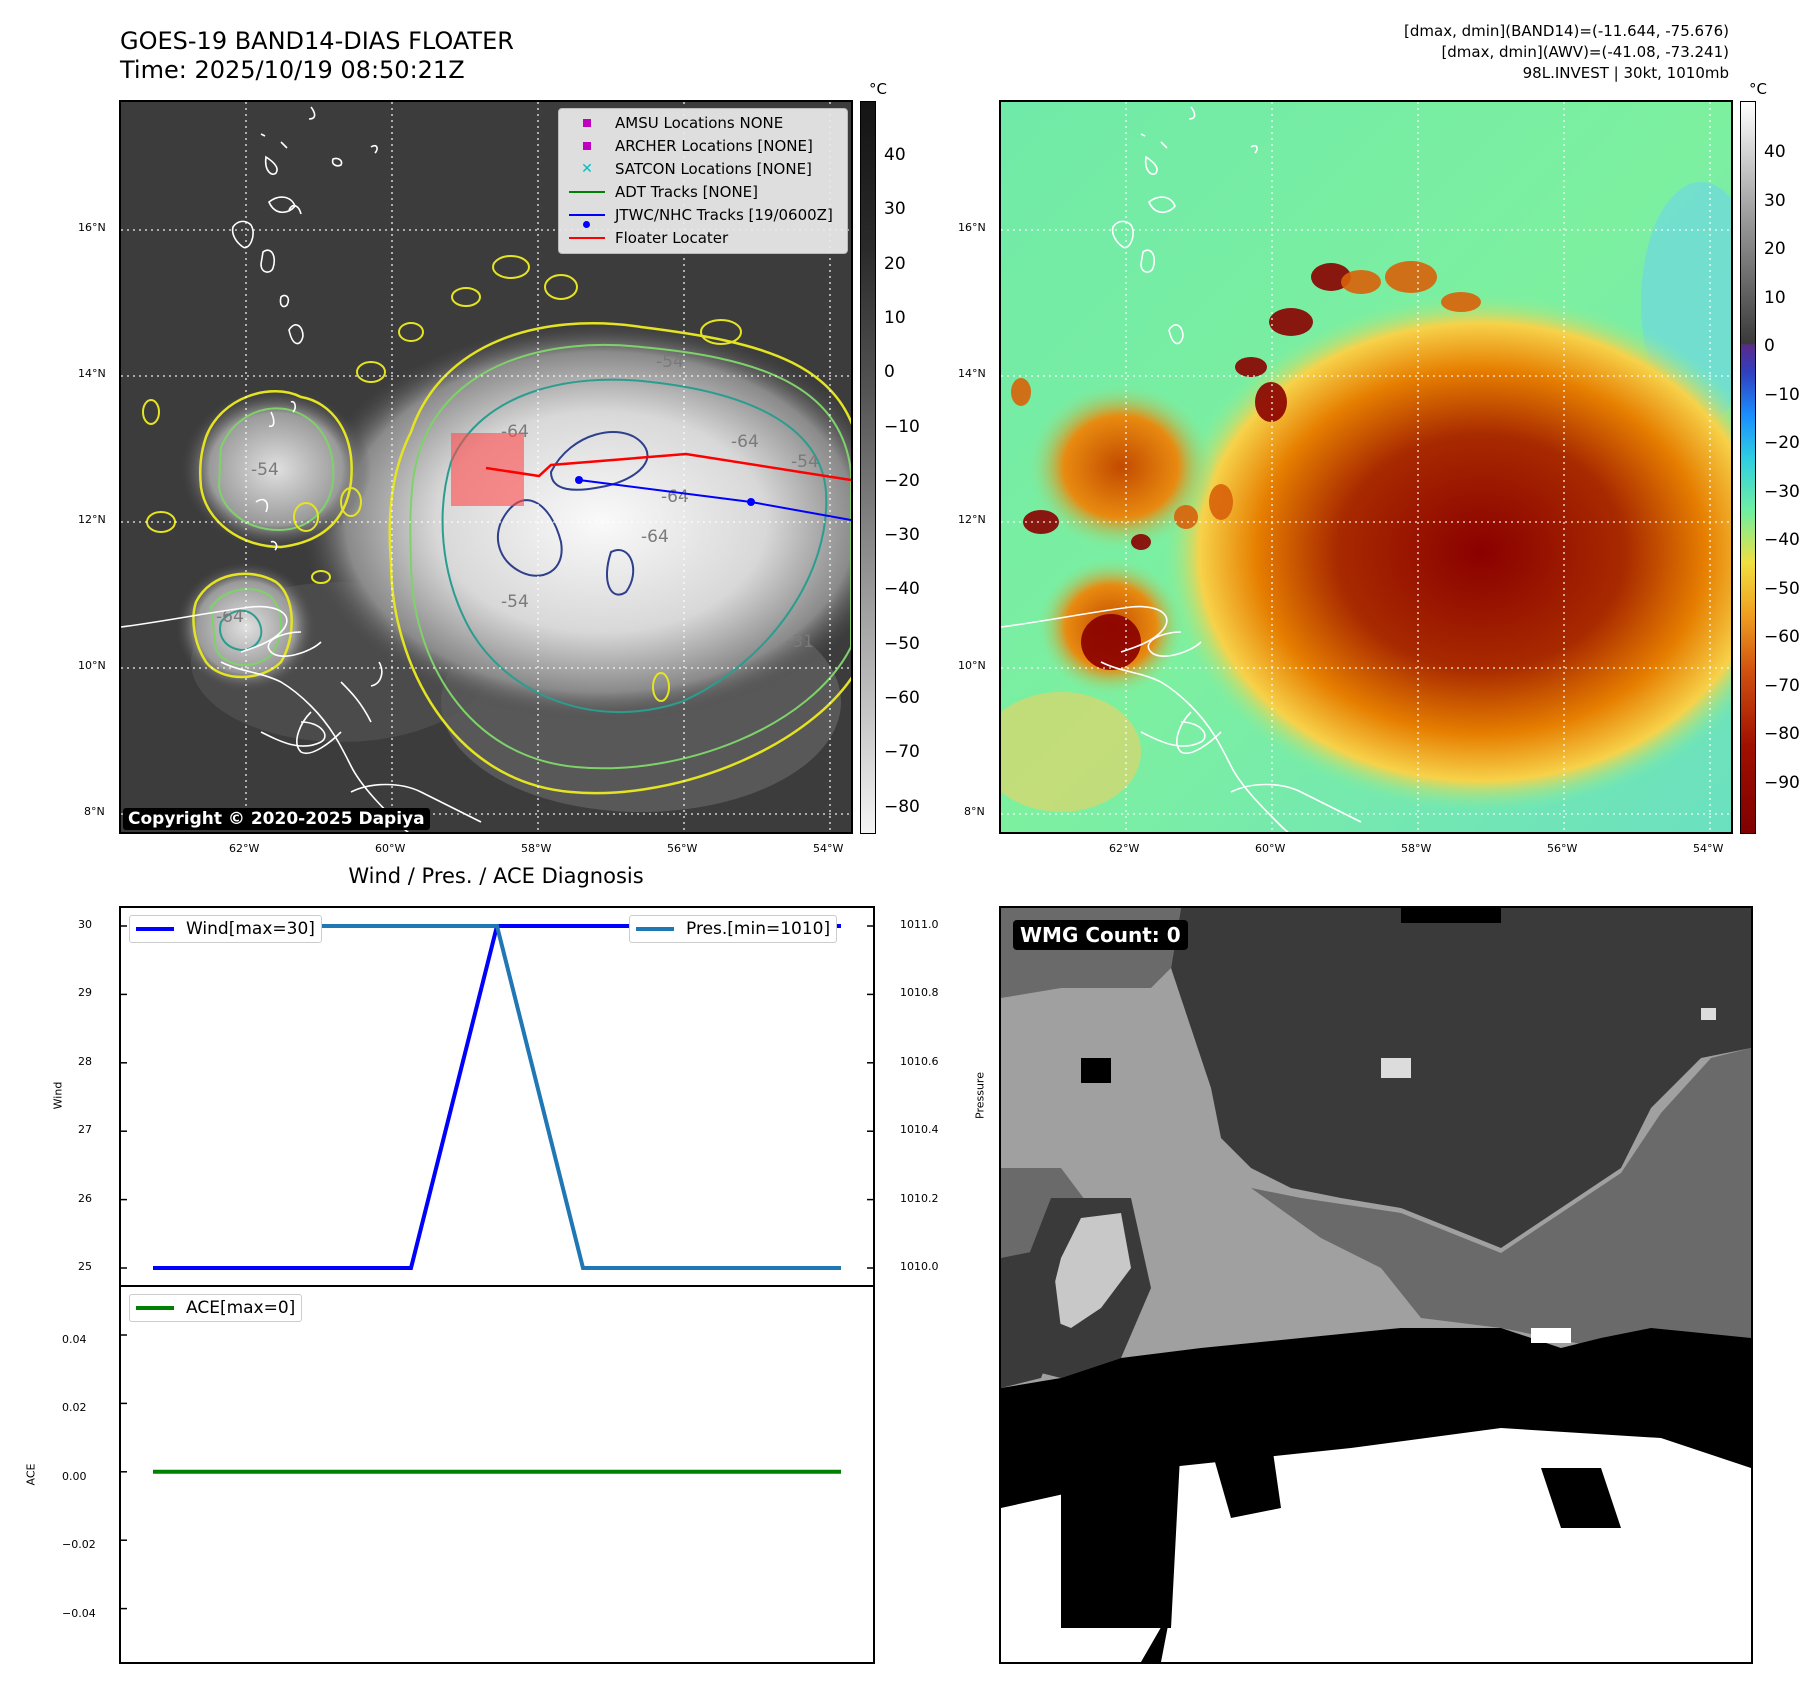 This screenshot has width=1813, height=1690. Describe the element at coordinates (919, 1130) in the screenshot. I see `pressure-tick: 1010.4` at that location.